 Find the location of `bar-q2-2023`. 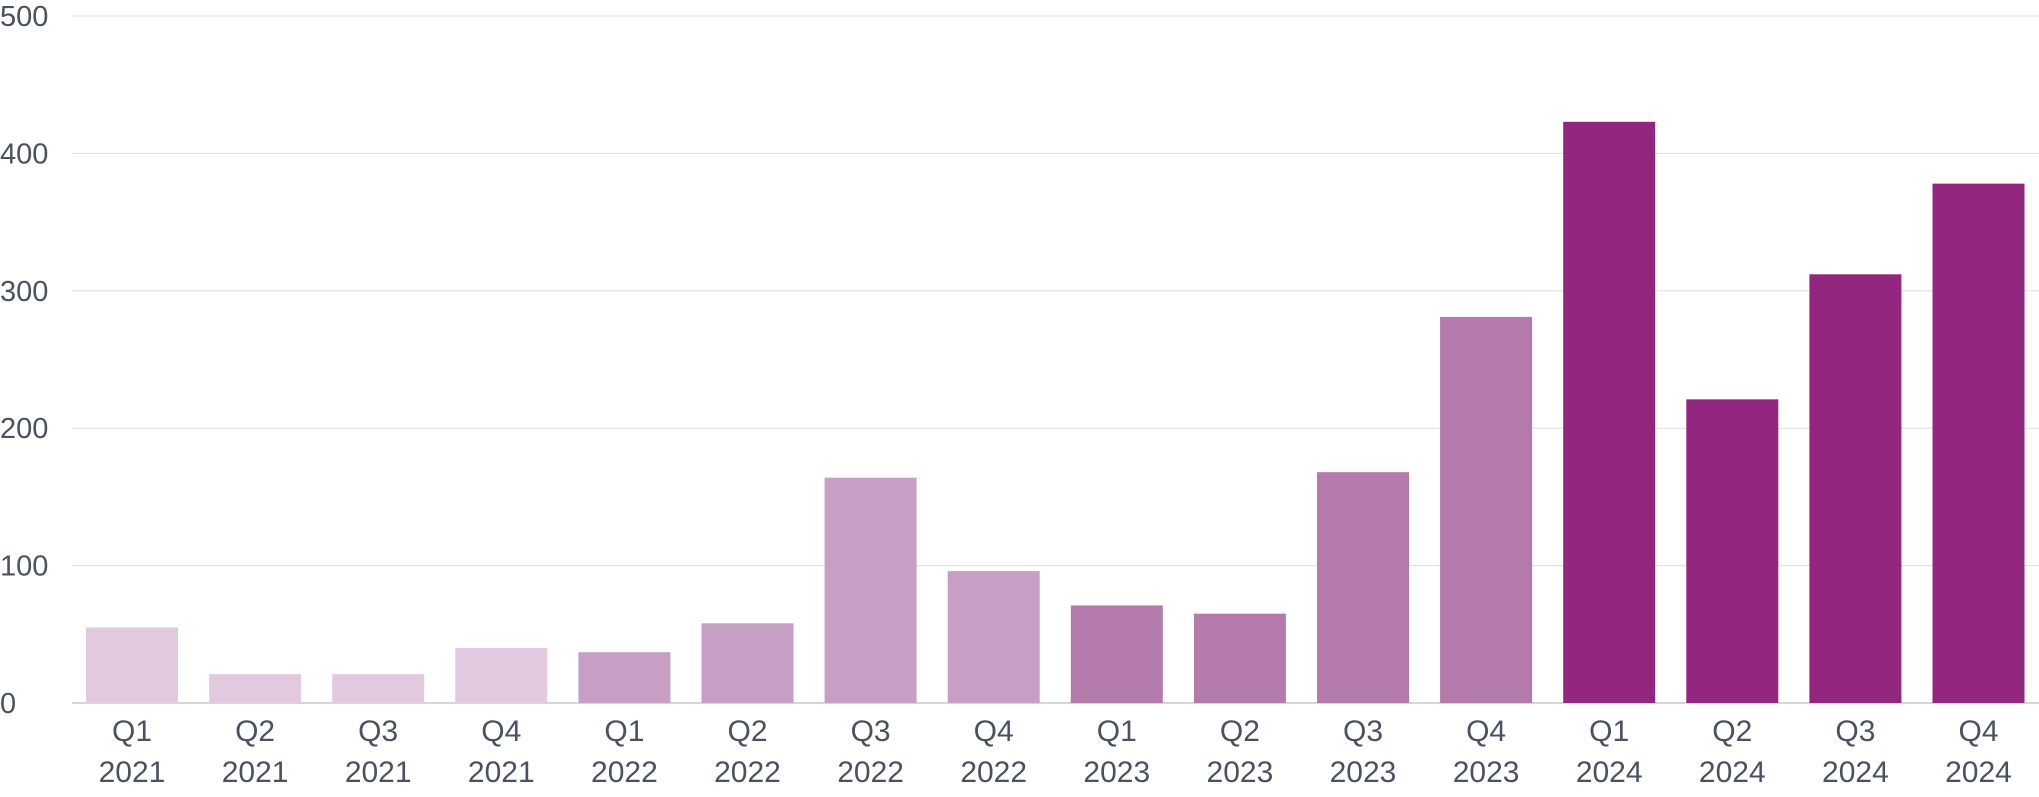

bar-q2-2023 is located at coordinates (1239, 658).